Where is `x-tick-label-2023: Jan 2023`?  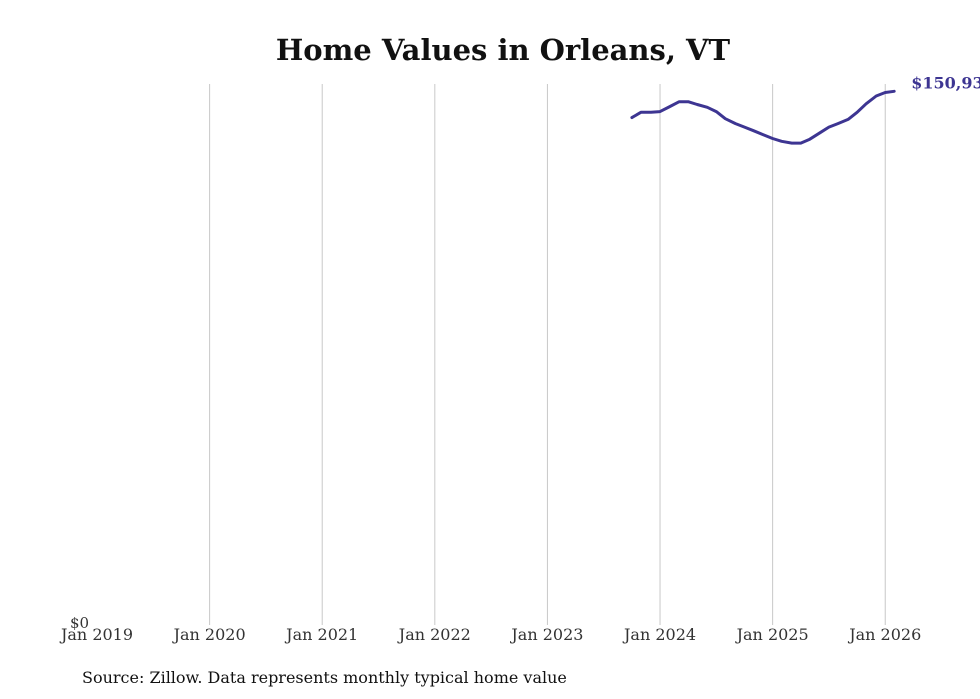
x-tick-label-2023: Jan 2023 is located at coordinates (546, 634).